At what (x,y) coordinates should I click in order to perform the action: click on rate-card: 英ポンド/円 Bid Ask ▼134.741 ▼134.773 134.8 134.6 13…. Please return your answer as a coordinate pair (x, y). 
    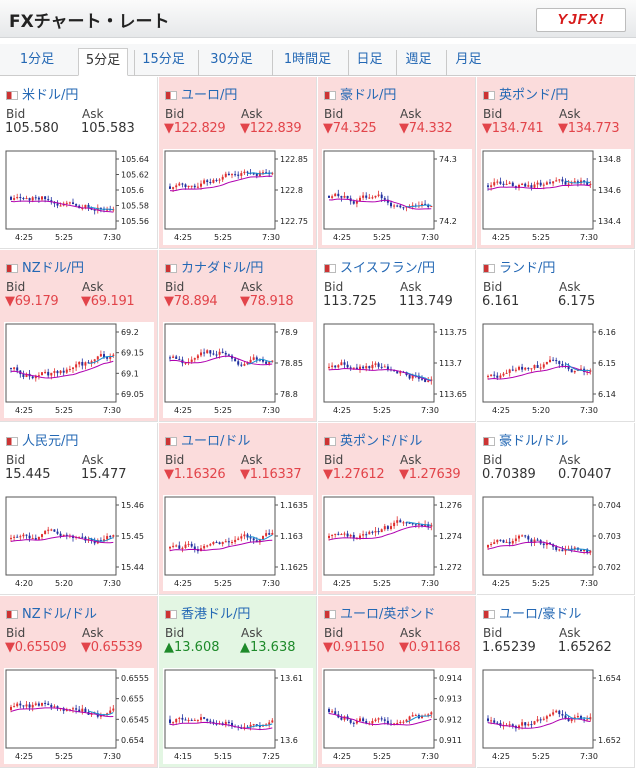
    Looking at the image, I should click on (556, 163).